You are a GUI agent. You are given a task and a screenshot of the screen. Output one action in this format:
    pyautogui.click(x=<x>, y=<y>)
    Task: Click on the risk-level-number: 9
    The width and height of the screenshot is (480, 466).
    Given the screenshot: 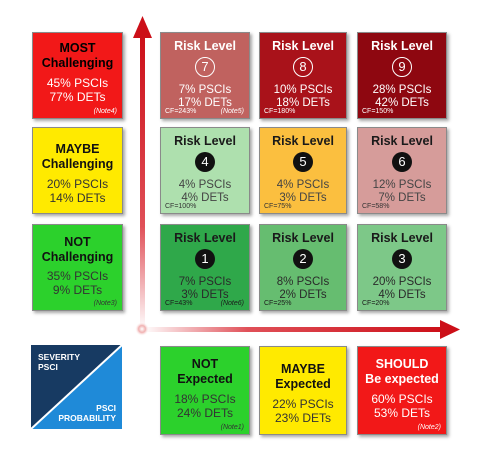 What is the action you would take?
    pyautogui.click(x=402, y=67)
    